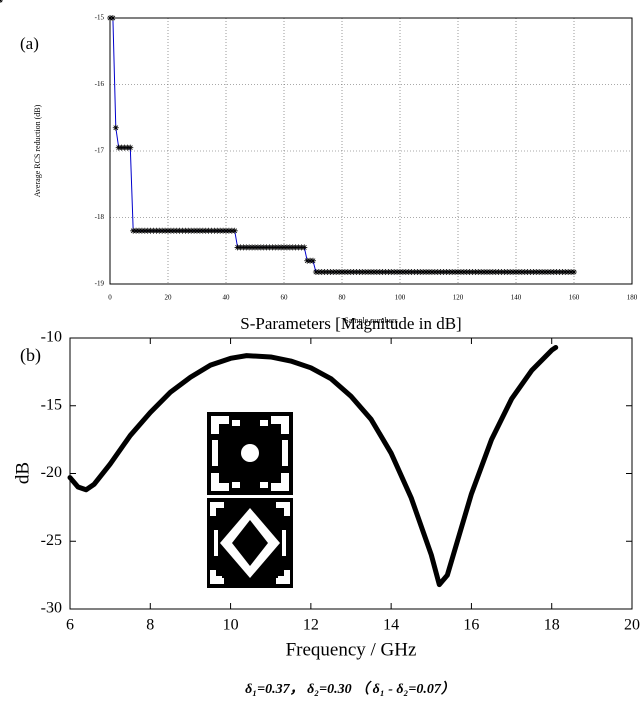 The image size is (642, 702). I want to click on y-tick-label: -19, so click(100, 284).